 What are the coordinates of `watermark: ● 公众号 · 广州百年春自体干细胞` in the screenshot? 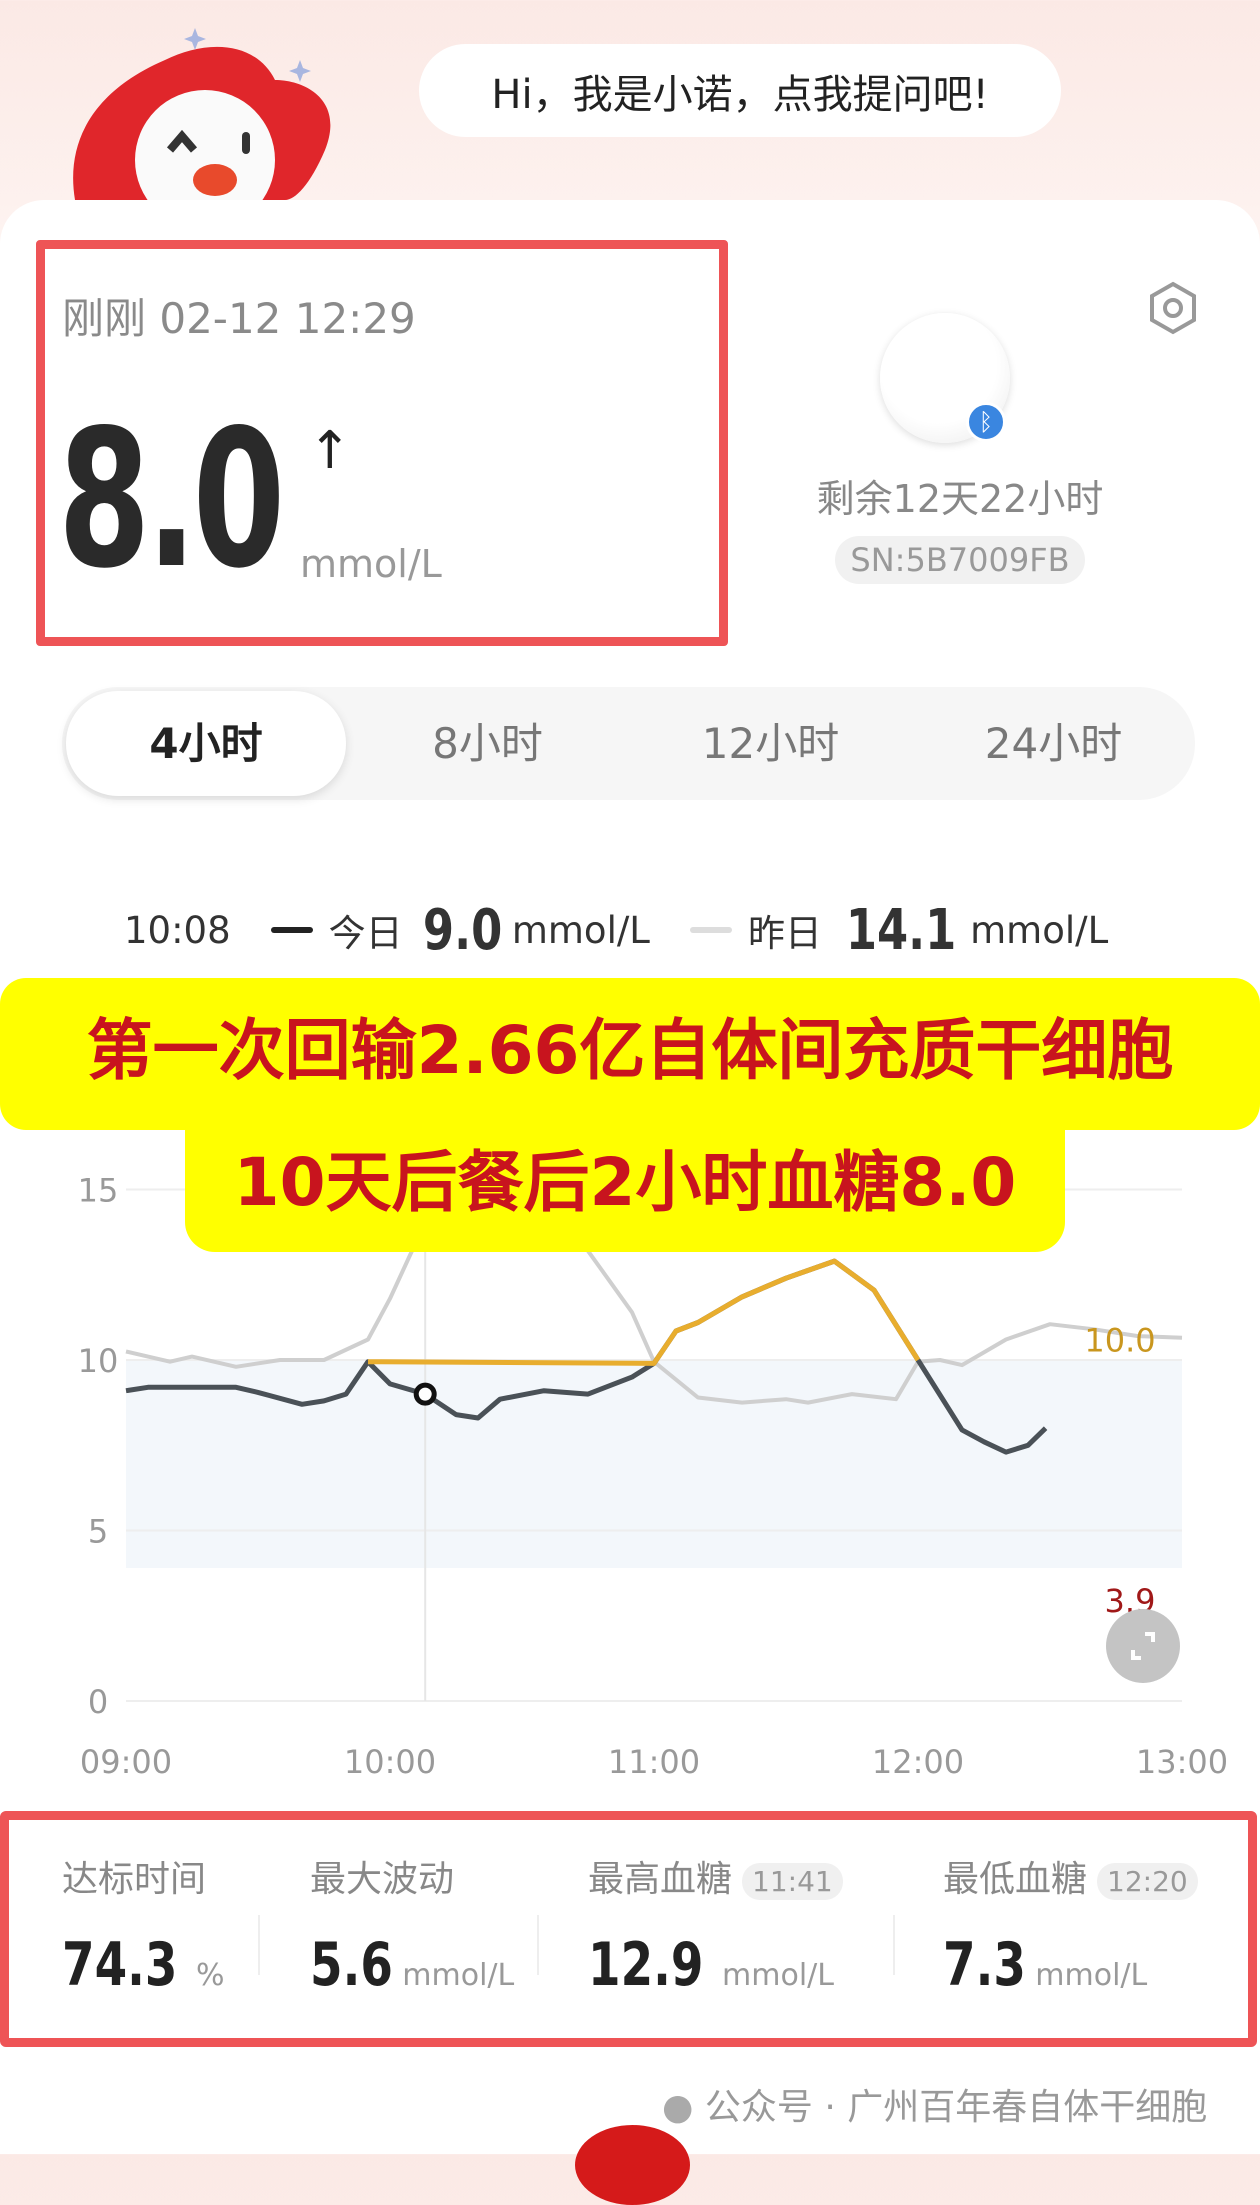 It's located at (934, 2104).